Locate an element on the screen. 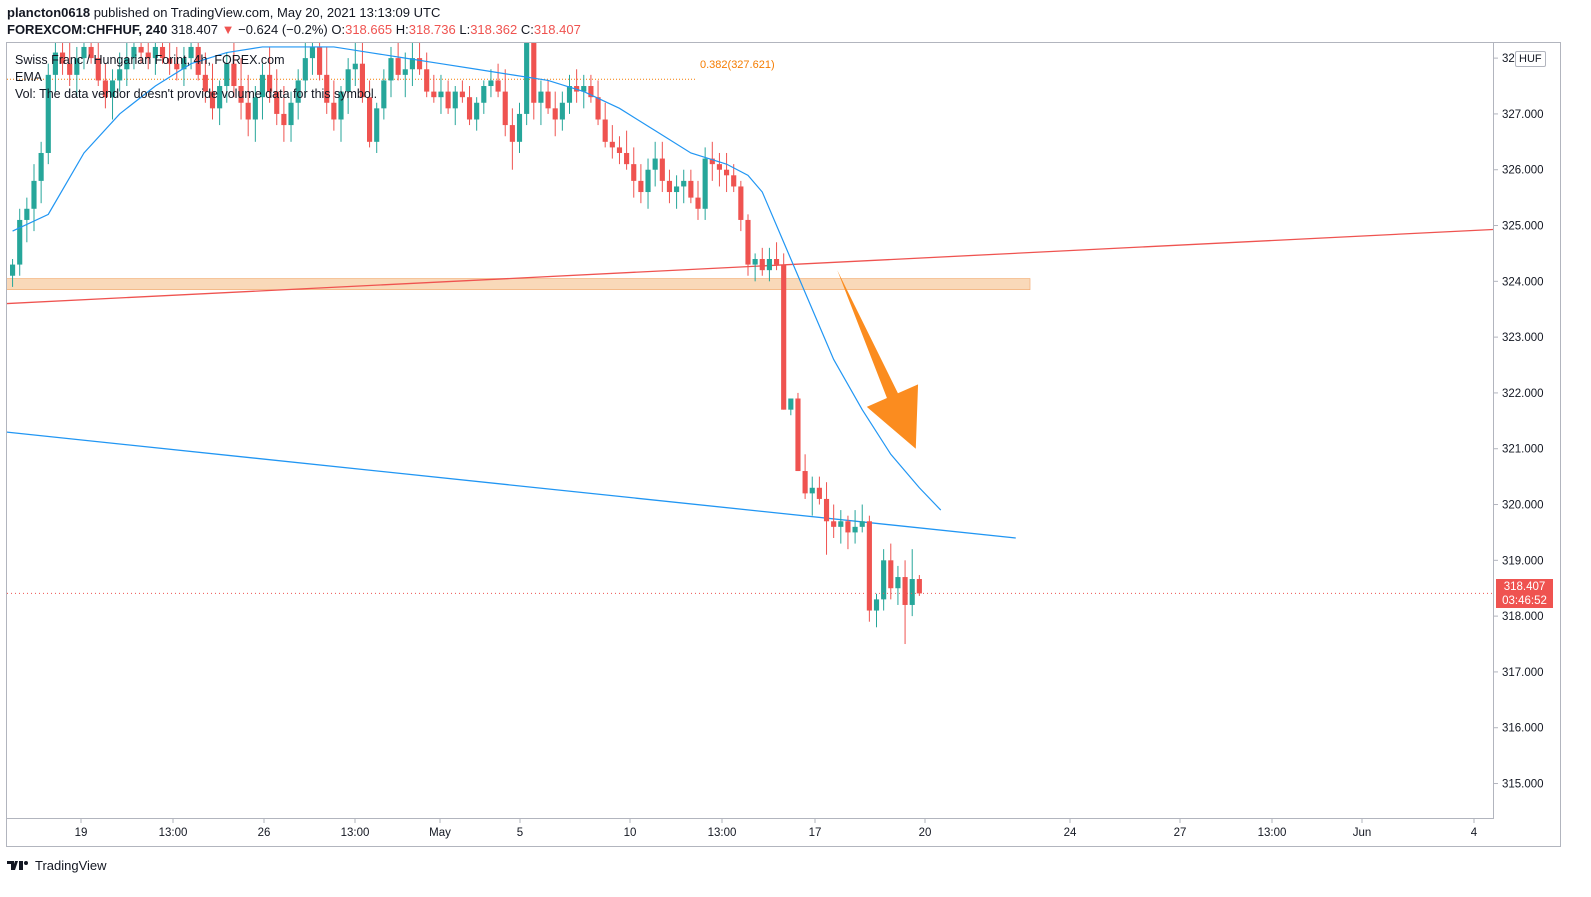  price-axis-label: 317.000 is located at coordinates (1523, 673).